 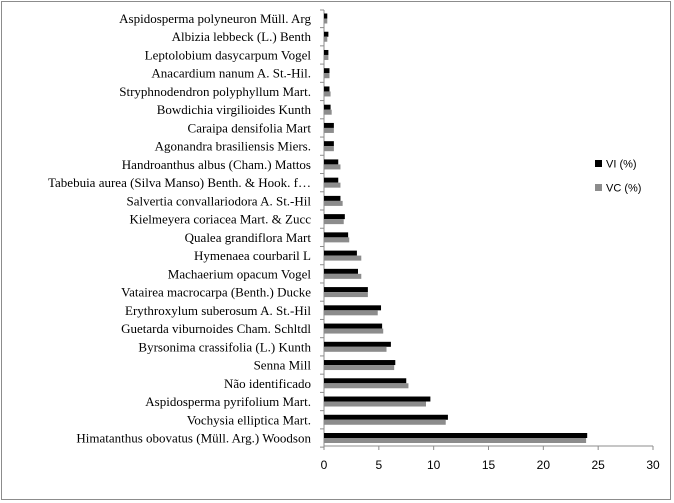 I want to click on category-label: Stryphnodendron polyphyllum Mart., so click(x=215, y=91).